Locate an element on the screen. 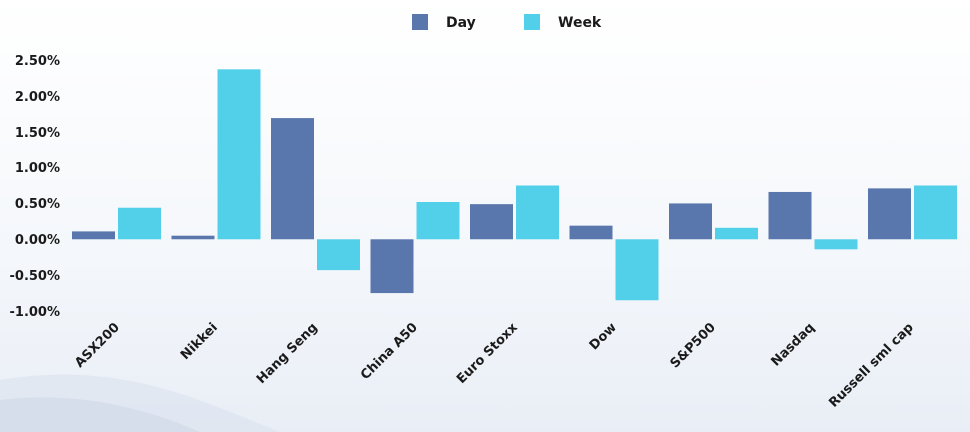 The width and height of the screenshot is (970, 432). bar-day-nikkei is located at coordinates (193, 237).